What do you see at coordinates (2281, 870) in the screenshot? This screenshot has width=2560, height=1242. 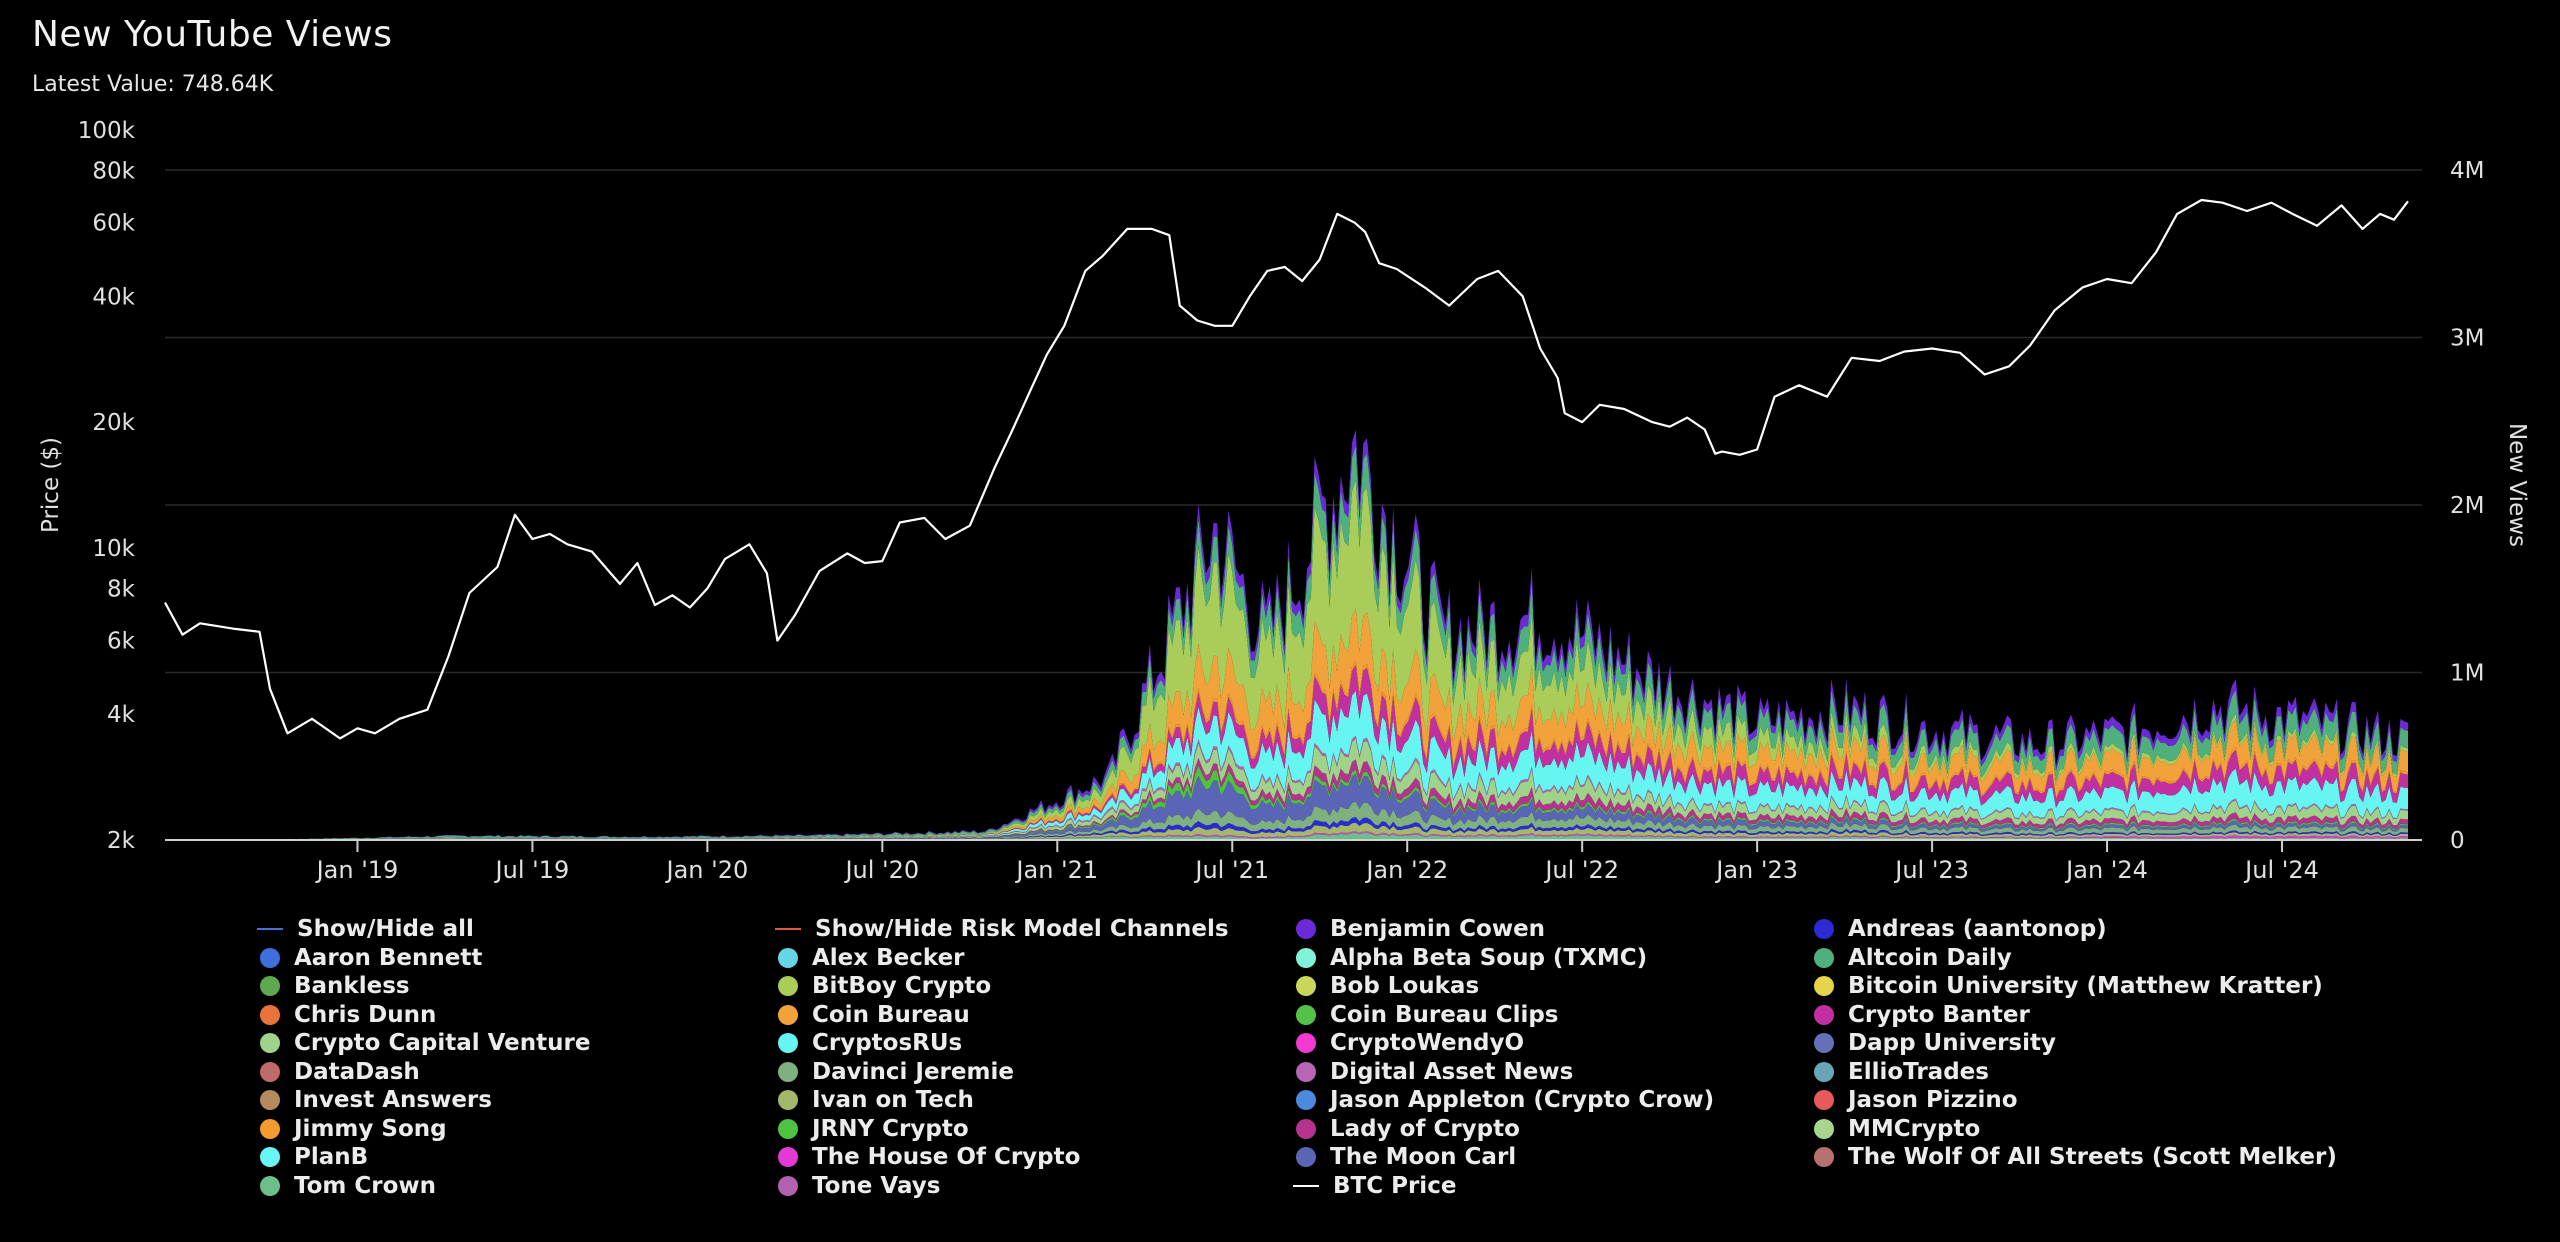 I see `x-tick-label: Jul '24` at bounding box center [2281, 870].